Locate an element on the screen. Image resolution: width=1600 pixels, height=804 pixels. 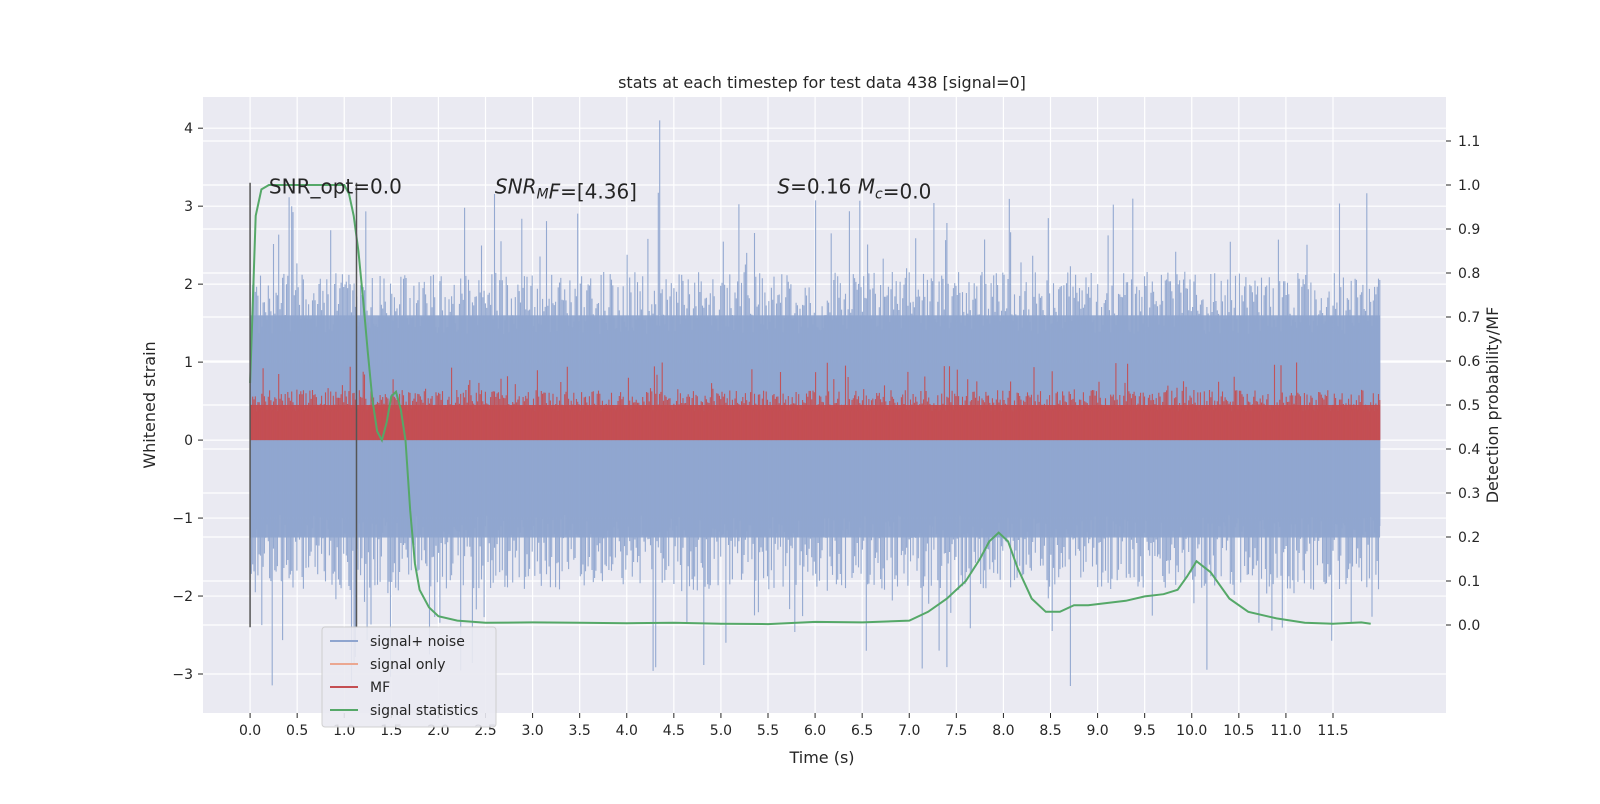
x-tick-label: 5.0 is located at coordinates (721, 731).